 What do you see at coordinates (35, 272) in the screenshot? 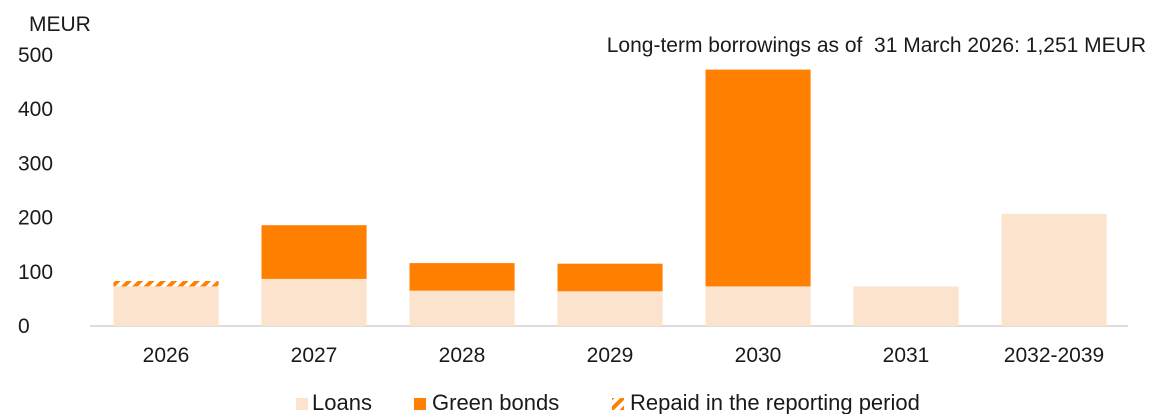
I see `y-tick-label: 100` at bounding box center [35, 272].